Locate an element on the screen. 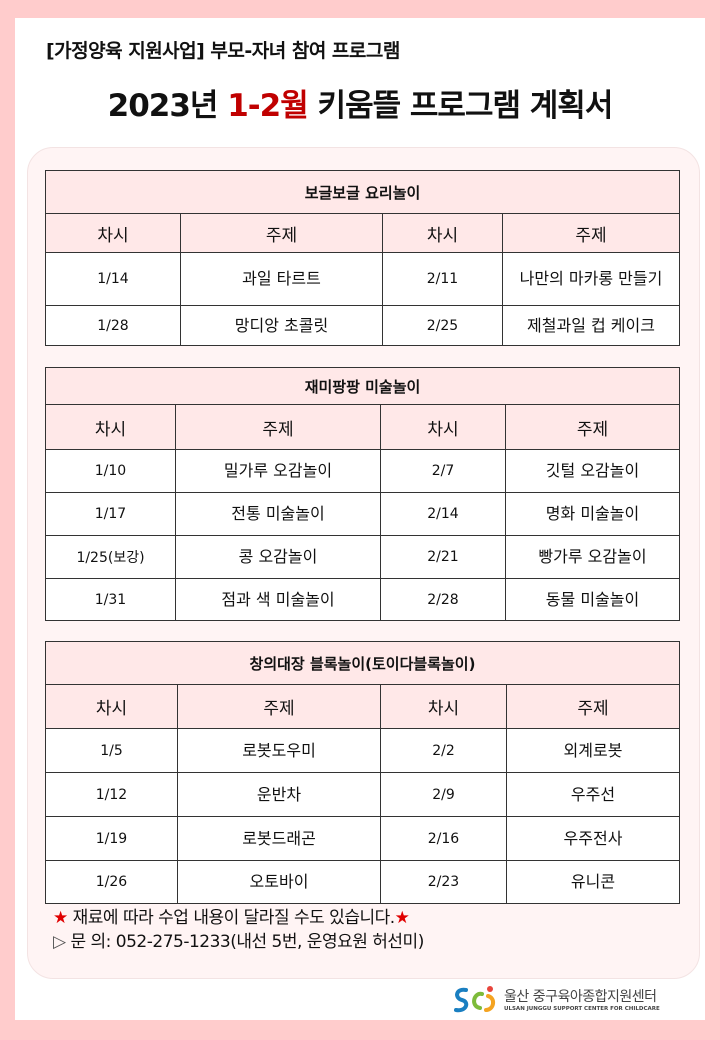 This screenshot has width=720, height=1040. session-topic: 점과 색 미술놀이 is located at coordinates (278, 599).